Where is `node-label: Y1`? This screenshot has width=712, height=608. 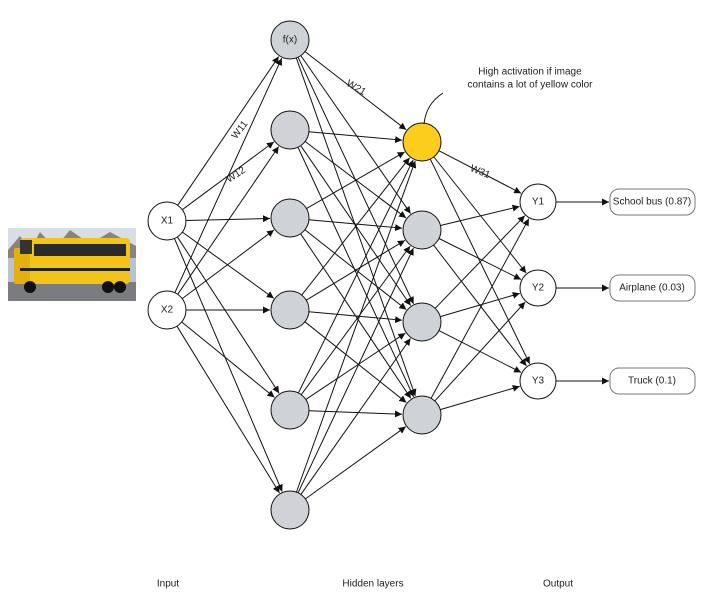
node-label: Y1 is located at coordinates (538, 202).